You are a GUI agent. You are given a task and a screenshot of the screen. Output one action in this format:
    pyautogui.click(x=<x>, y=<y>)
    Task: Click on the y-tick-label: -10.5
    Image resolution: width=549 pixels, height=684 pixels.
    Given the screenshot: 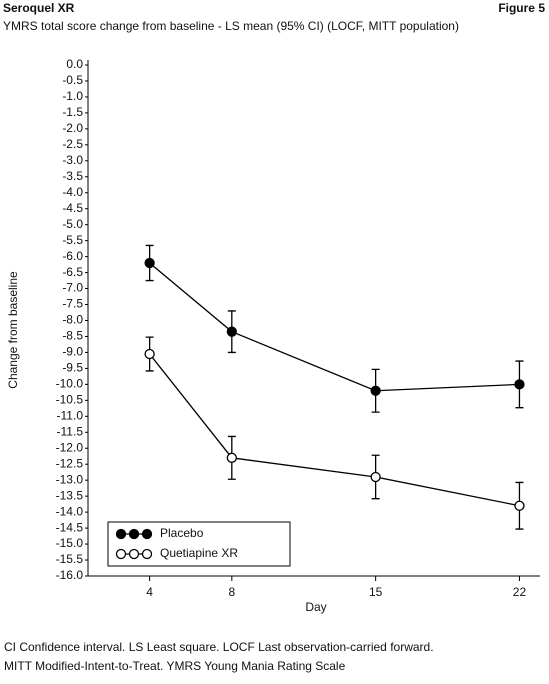 What is the action you would take?
    pyautogui.click(x=70, y=400)
    